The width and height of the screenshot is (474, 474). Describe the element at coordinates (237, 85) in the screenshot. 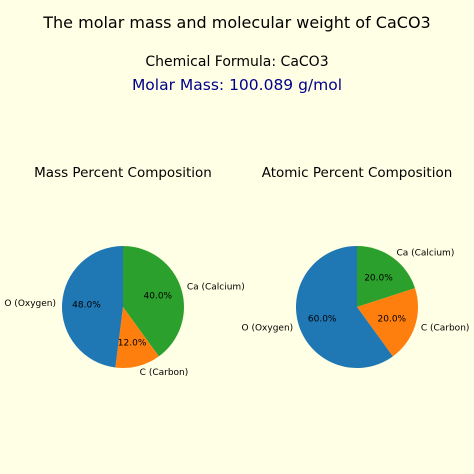

I see `molar-mass: Molar Mass: 100.089 g/mol` at that location.